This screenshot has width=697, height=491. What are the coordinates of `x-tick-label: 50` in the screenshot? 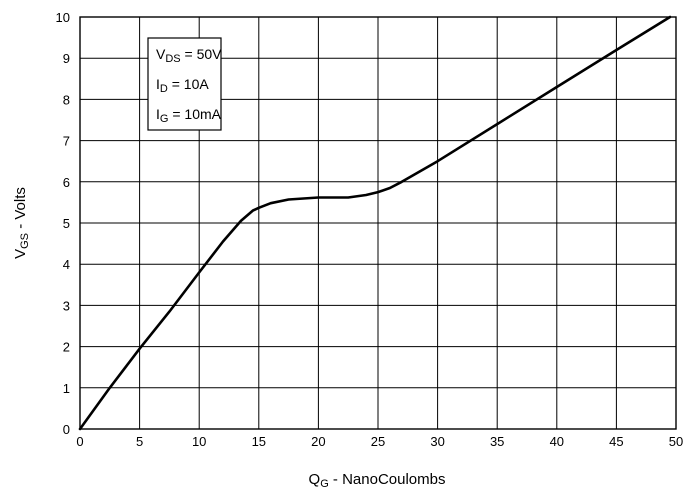 It's located at (676, 441).